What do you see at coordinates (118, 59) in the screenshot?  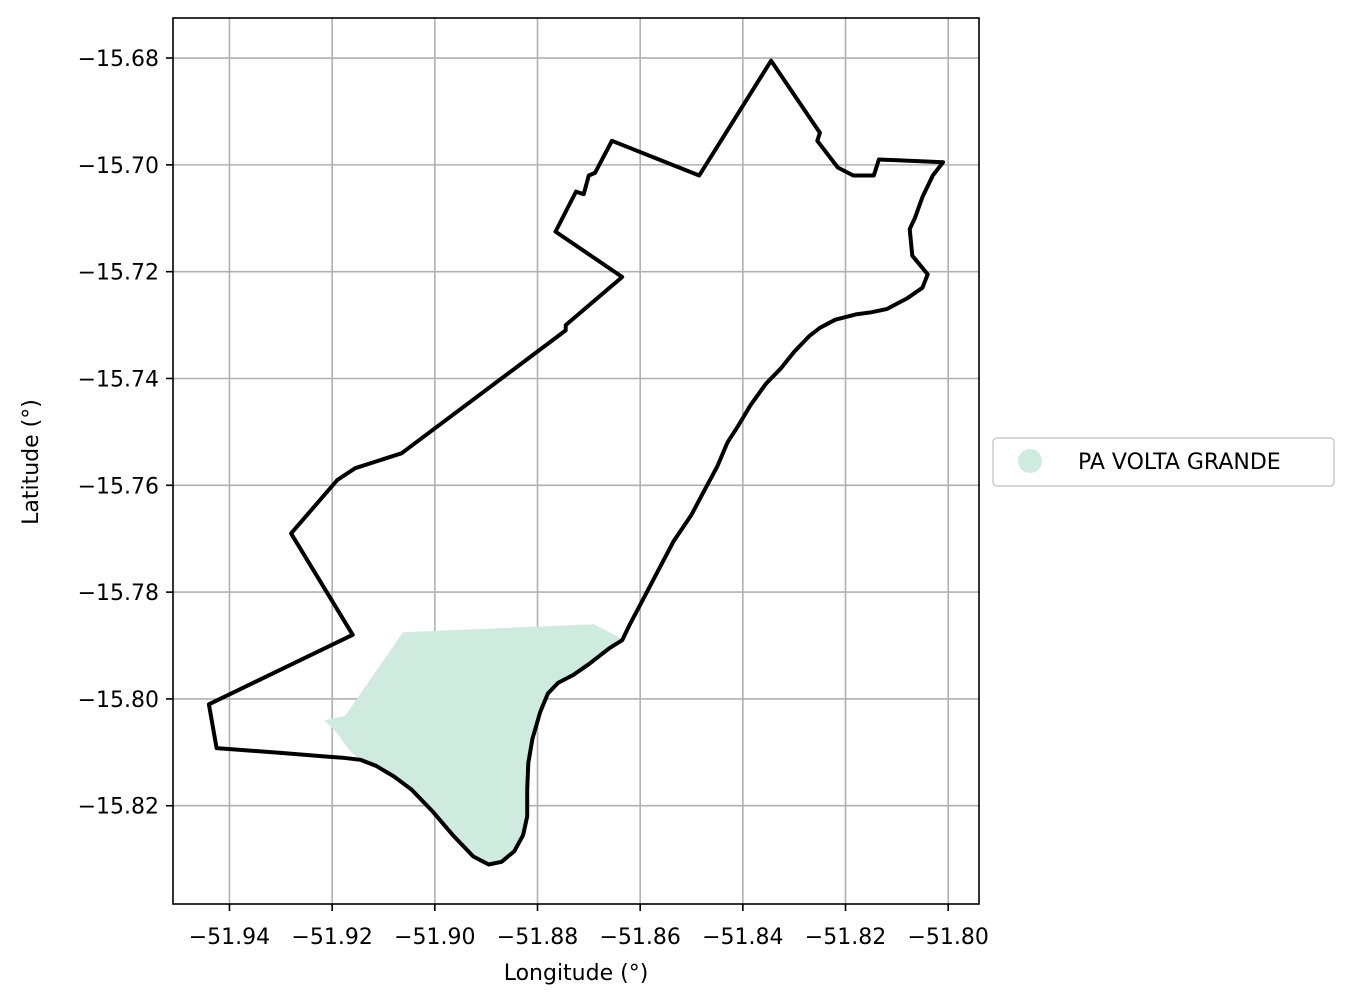 I see `y-tick-label: −15.68` at bounding box center [118, 59].